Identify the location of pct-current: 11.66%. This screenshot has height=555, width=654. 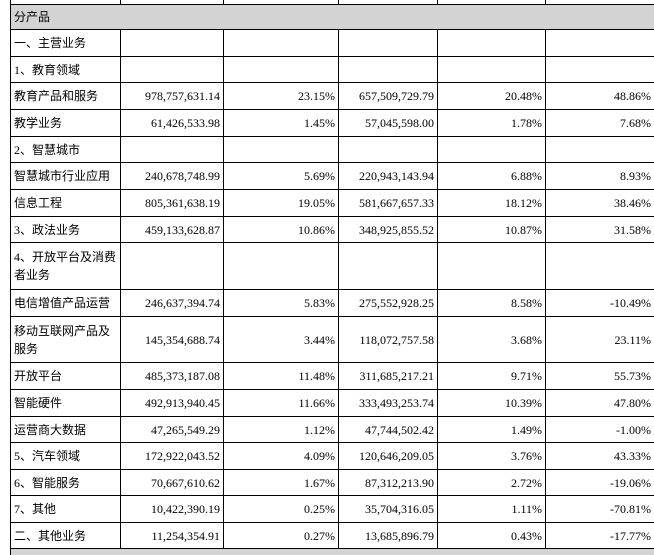
(281, 403).